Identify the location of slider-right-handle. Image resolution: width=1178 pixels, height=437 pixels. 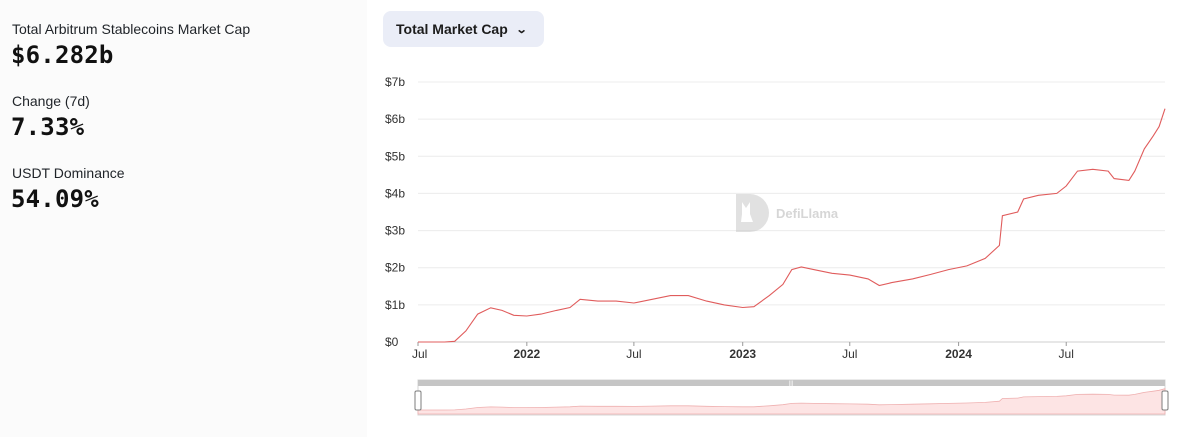
(1165, 400).